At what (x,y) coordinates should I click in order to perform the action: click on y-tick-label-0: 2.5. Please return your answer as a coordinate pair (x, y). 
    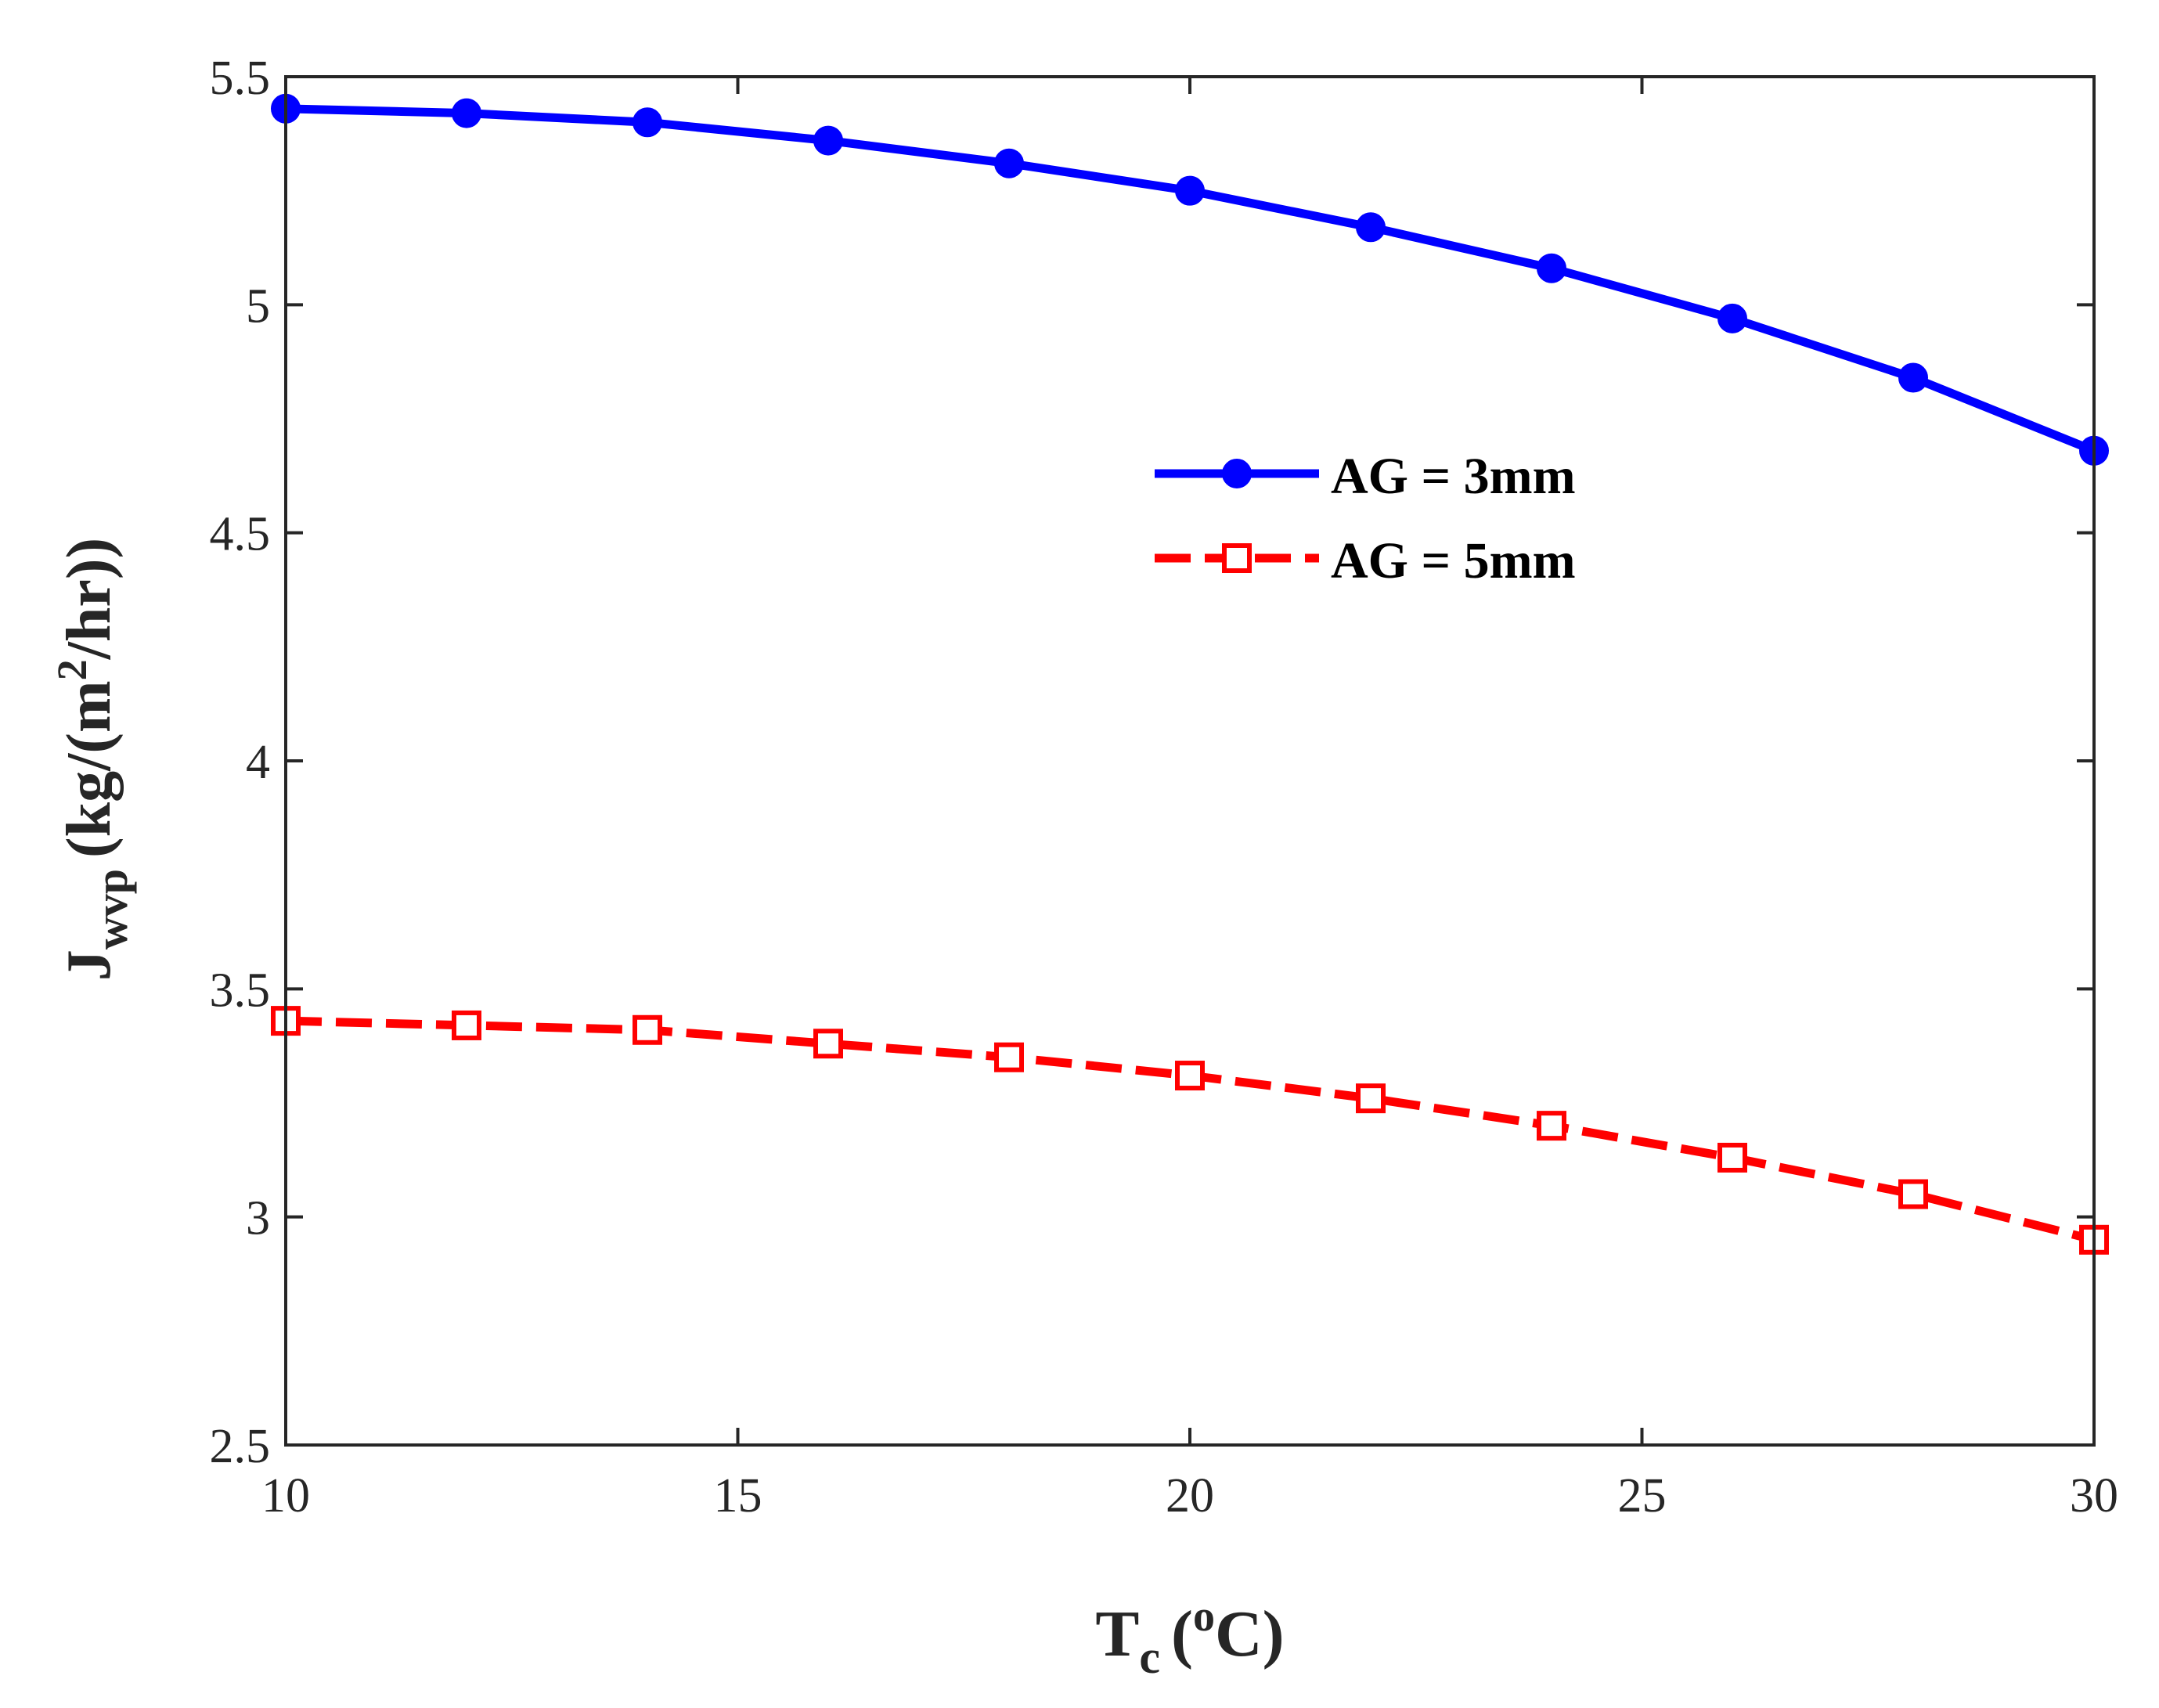
    Looking at the image, I should click on (240, 1446).